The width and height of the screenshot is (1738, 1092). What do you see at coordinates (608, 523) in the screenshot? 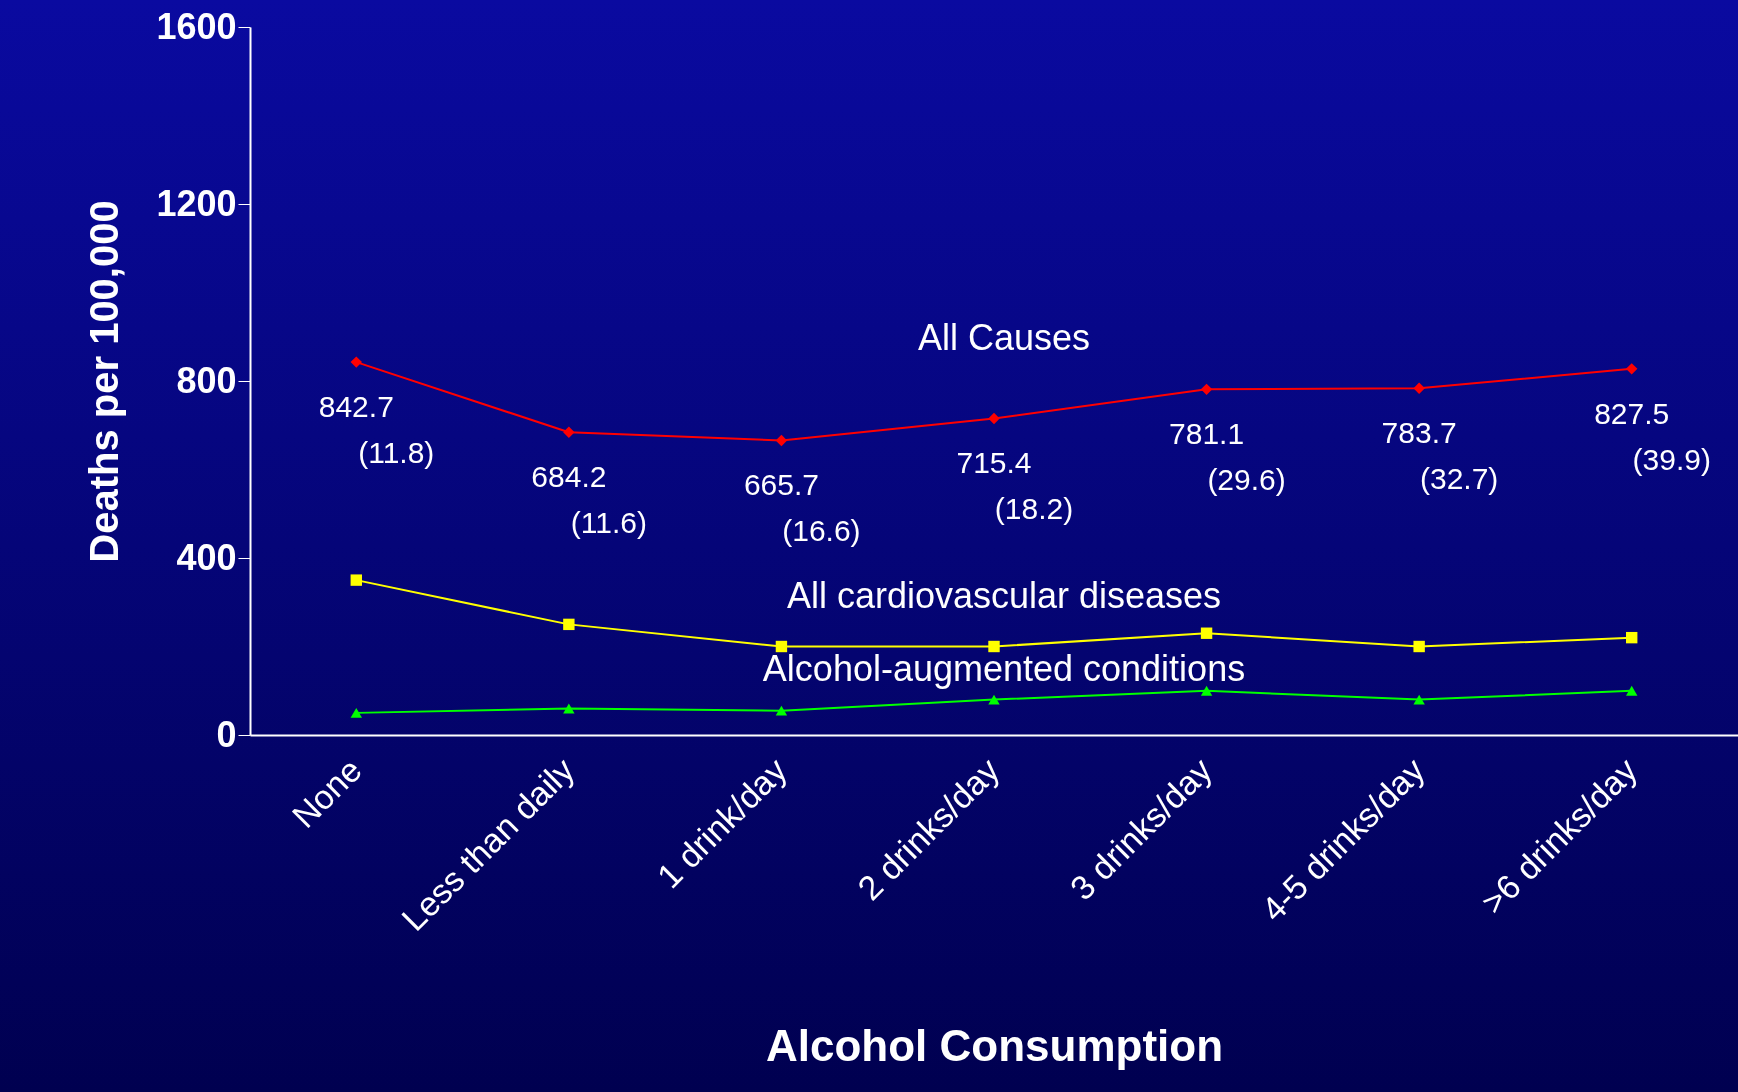
I see `annotation: (11.6)` at bounding box center [608, 523].